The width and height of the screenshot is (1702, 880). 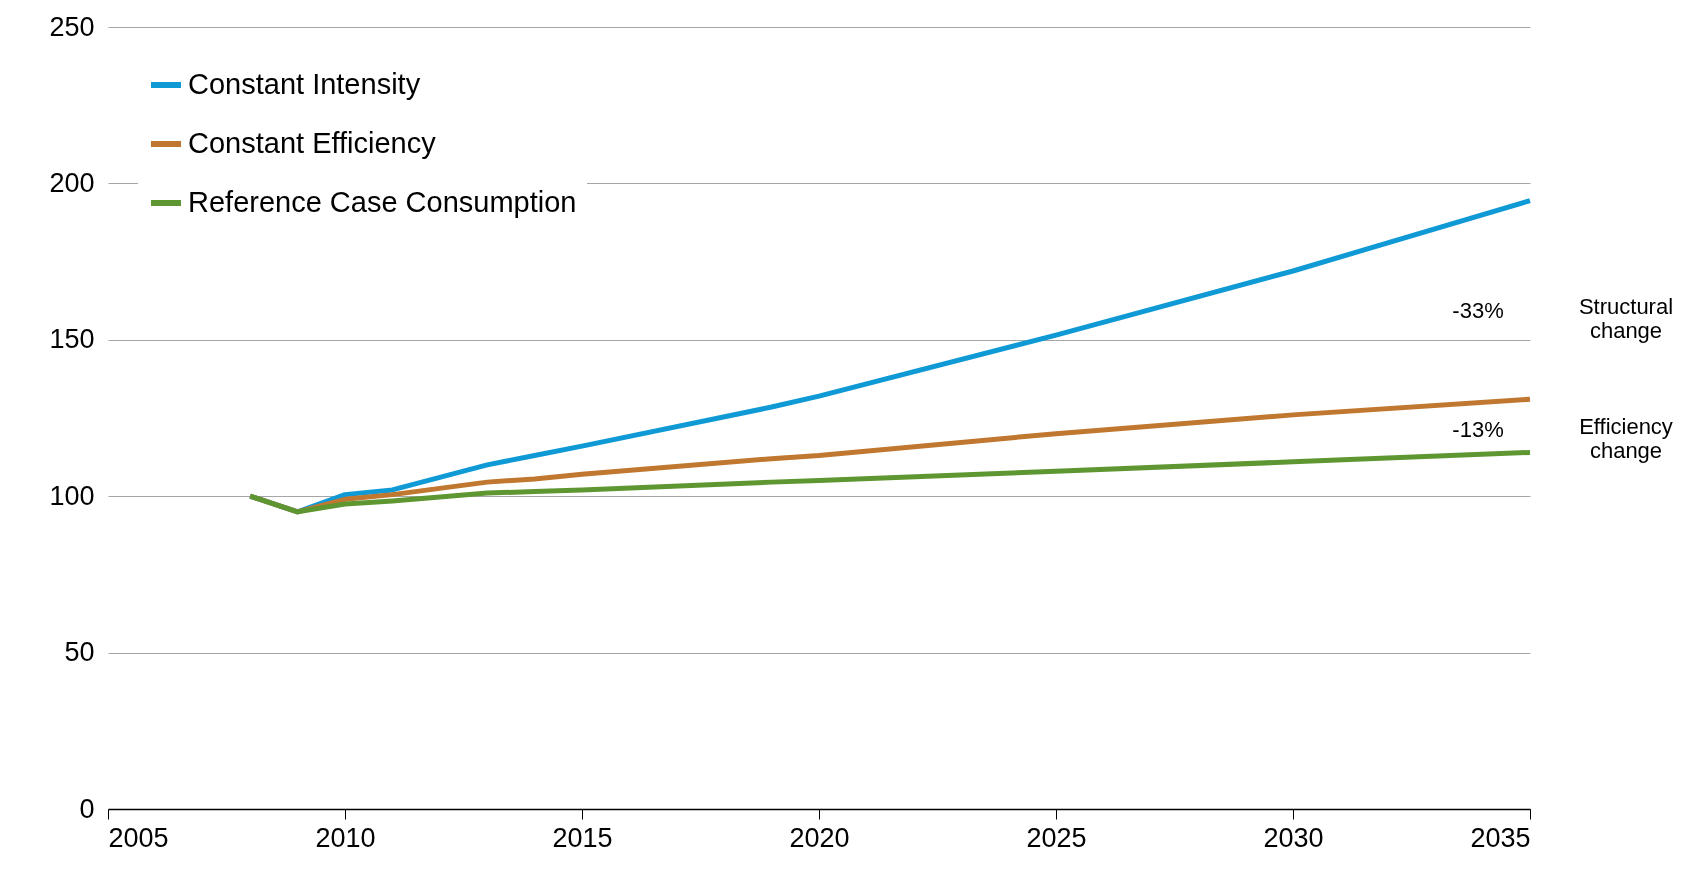 What do you see at coordinates (312, 143) in the screenshot?
I see `legend-label: Constant Efficiency` at bounding box center [312, 143].